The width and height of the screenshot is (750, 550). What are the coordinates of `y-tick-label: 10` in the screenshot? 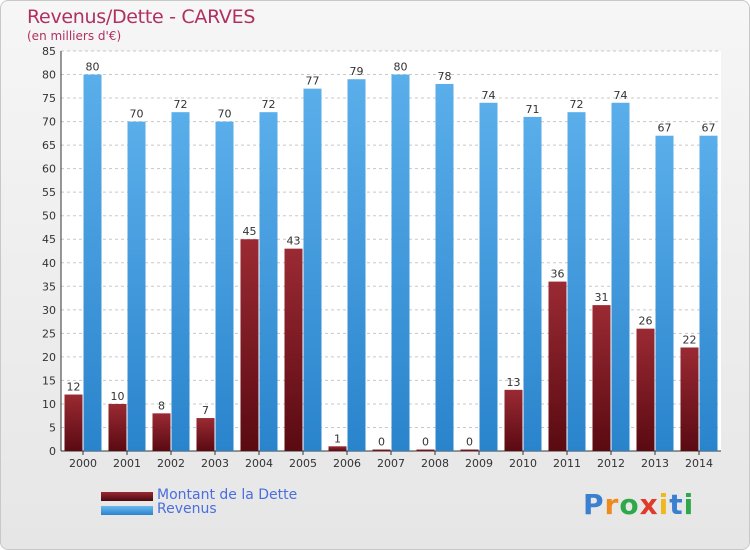 It's located at (49, 404).